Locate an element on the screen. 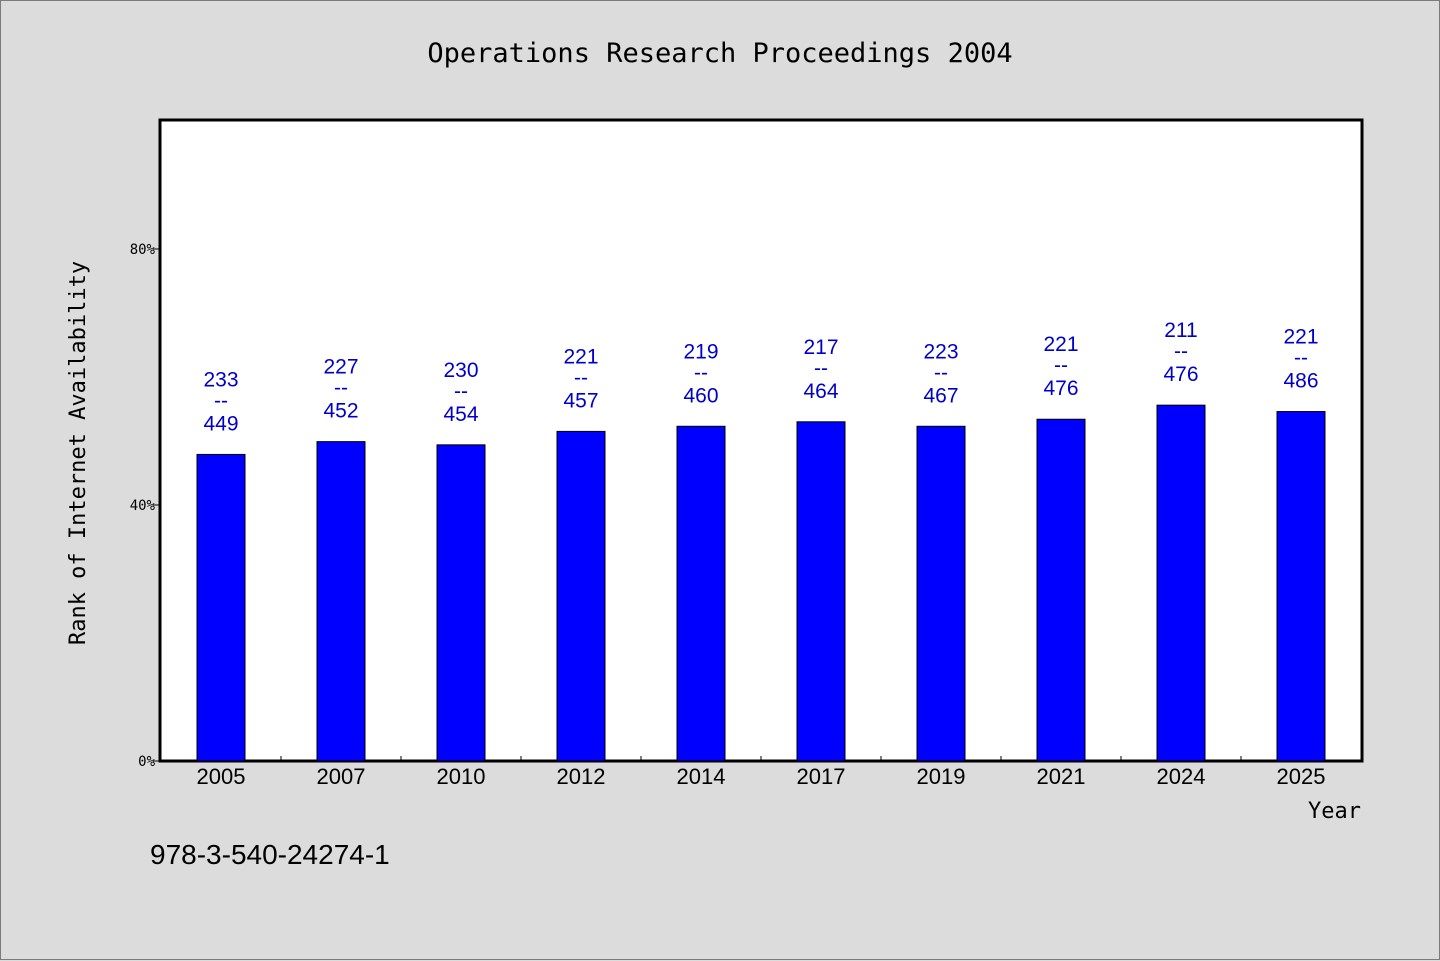  data-label-denominator: 454 is located at coordinates (460, 414).